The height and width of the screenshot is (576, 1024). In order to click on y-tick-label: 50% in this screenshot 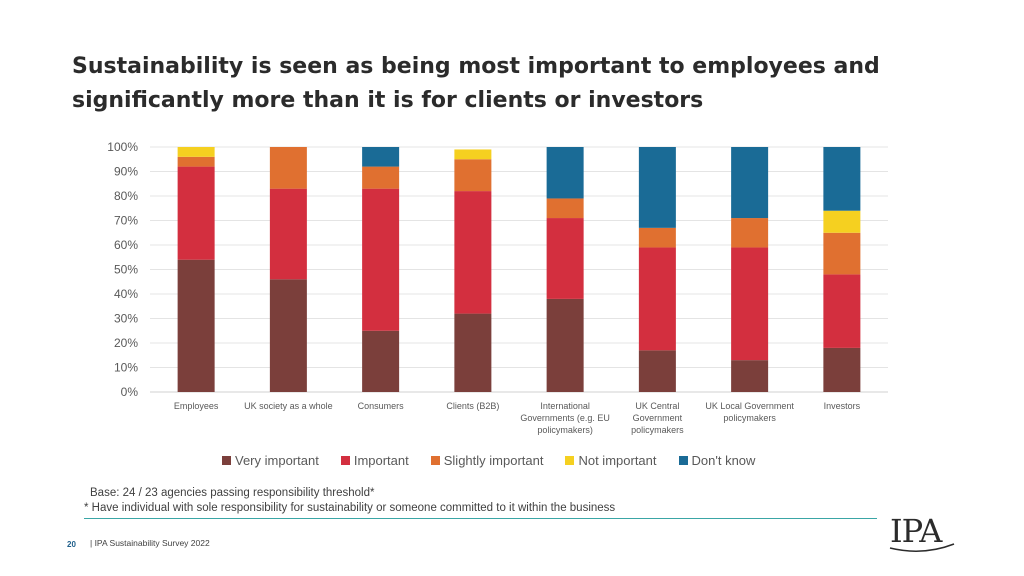, I will do `click(126, 270)`.